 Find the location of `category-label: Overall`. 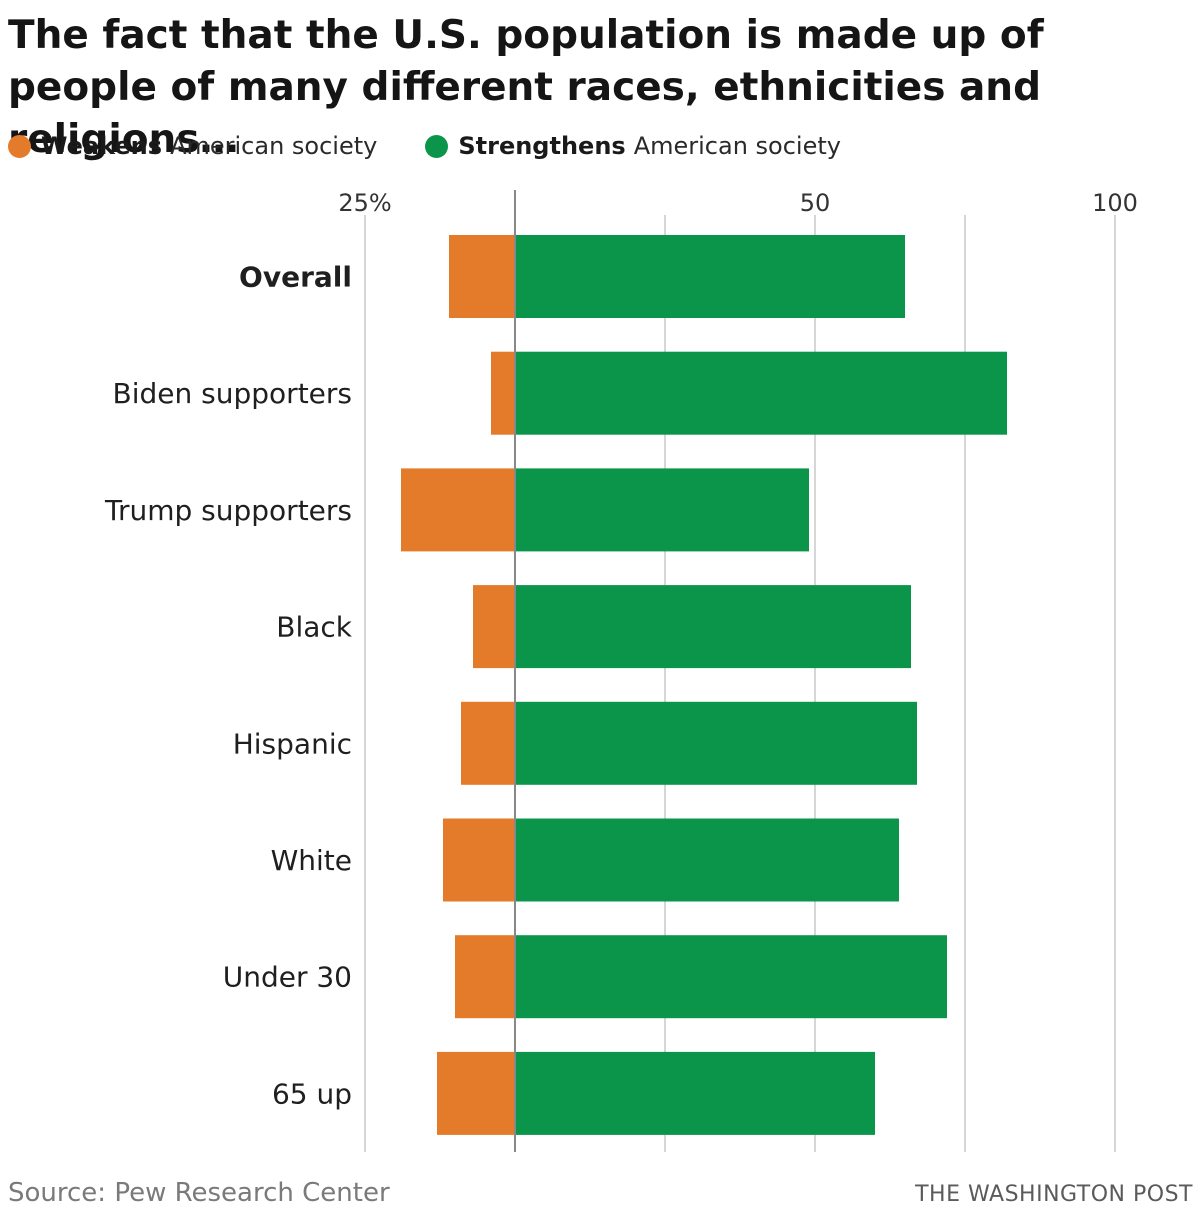

category-label: Overall is located at coordinates (295, 277).